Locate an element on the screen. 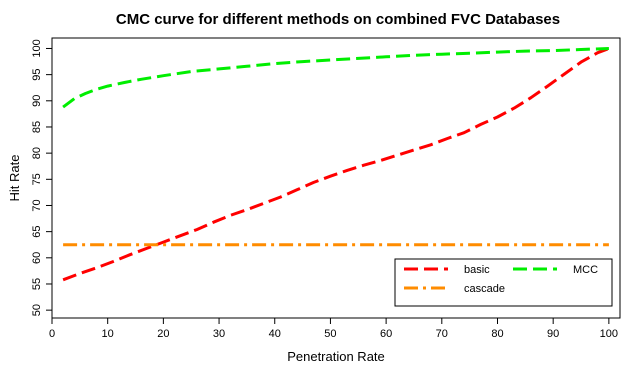  y-axis-label: Hit Rate is located at coordinates (14, 178).